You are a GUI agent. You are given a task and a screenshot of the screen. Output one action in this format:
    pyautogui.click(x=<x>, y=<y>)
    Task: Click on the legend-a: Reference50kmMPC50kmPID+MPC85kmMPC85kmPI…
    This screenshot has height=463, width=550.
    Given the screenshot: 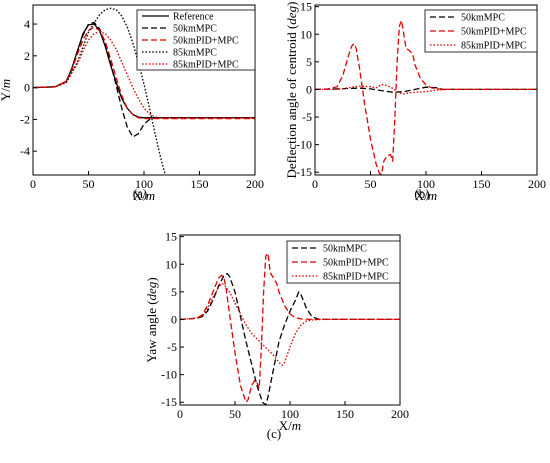 What is the action you would take?
    pyautogui.click(x=196, y=40)
    